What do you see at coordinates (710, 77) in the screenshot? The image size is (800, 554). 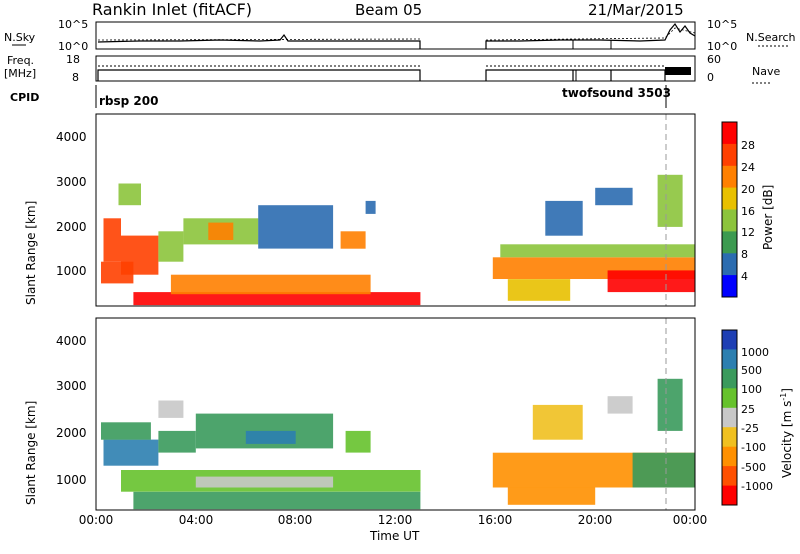 I see `nave-tick-bottom-right: 0` at bounding box center [710, 77].